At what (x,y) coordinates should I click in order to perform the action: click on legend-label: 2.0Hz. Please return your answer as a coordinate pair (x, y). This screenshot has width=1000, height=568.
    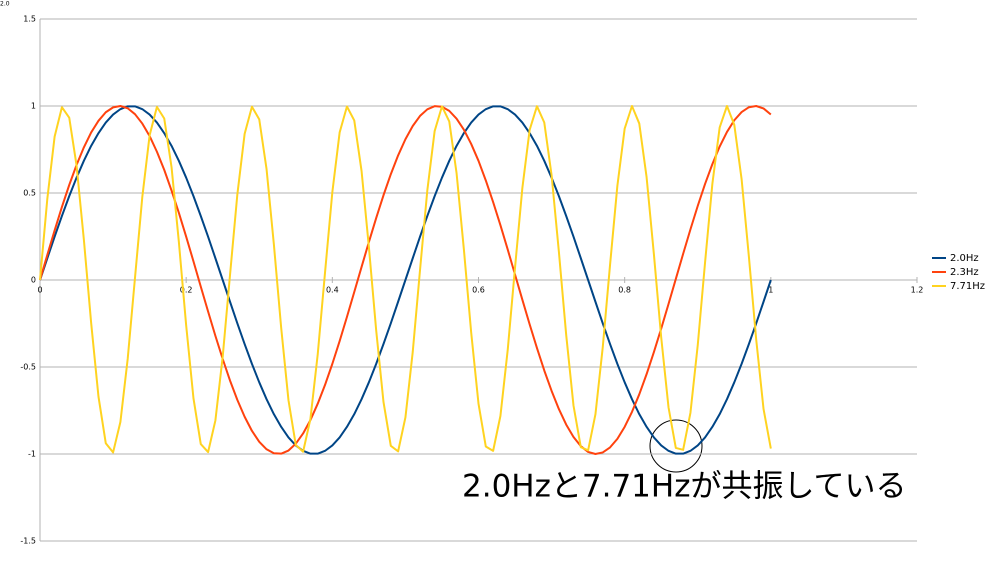
    Looking at the image, I should click on (964, 258).